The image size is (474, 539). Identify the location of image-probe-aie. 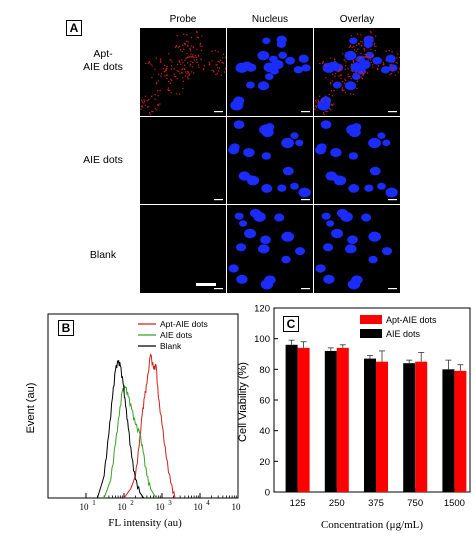
(183, 160).